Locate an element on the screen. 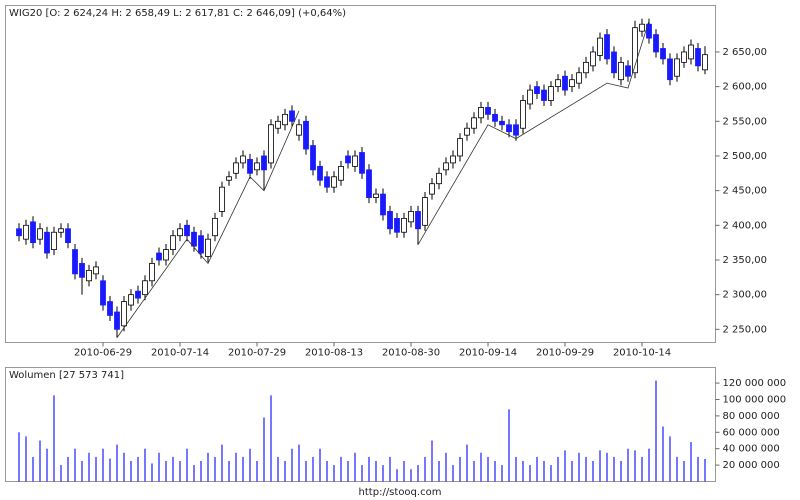 This screenshot has height=500, width=800. x-tick-label: 2010-08-30 is located at coordinates (411, 353).